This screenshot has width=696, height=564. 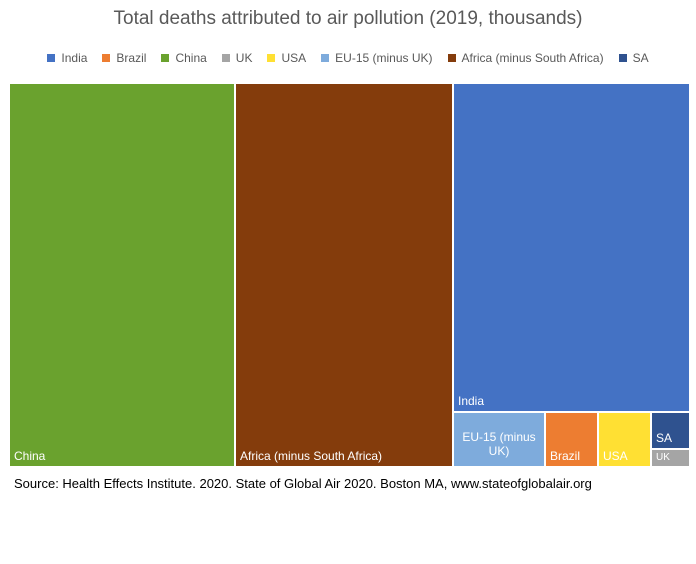 I want to click on legend-item-uk: UK, so click(x=237, y=58).